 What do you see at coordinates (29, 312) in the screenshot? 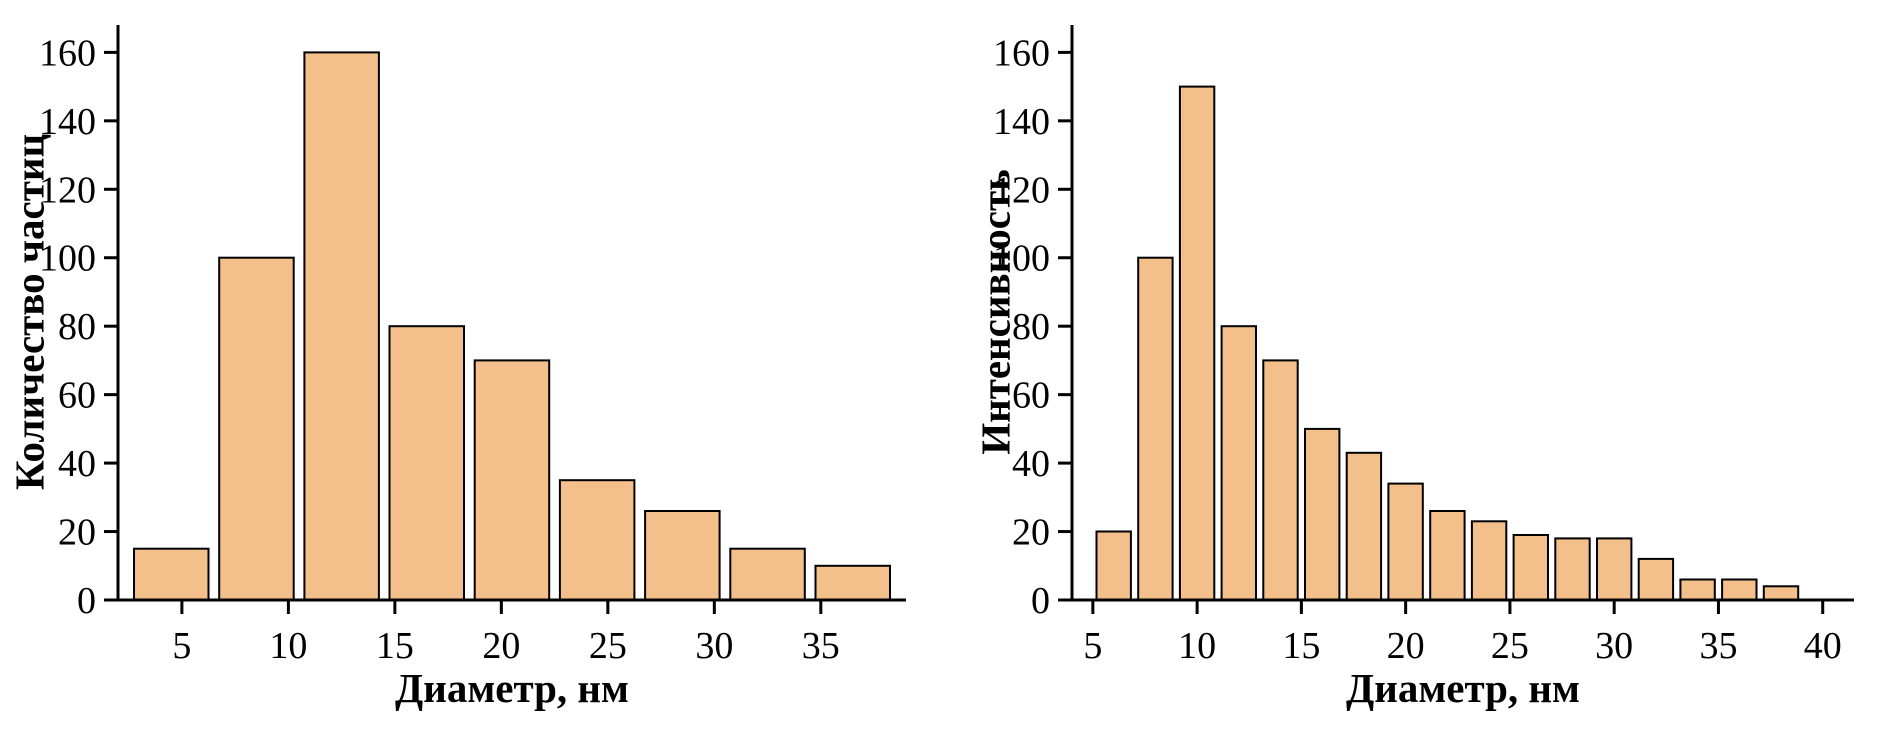
I see `y-axis-label: Количество частиц` at bounding box center [29, 312].